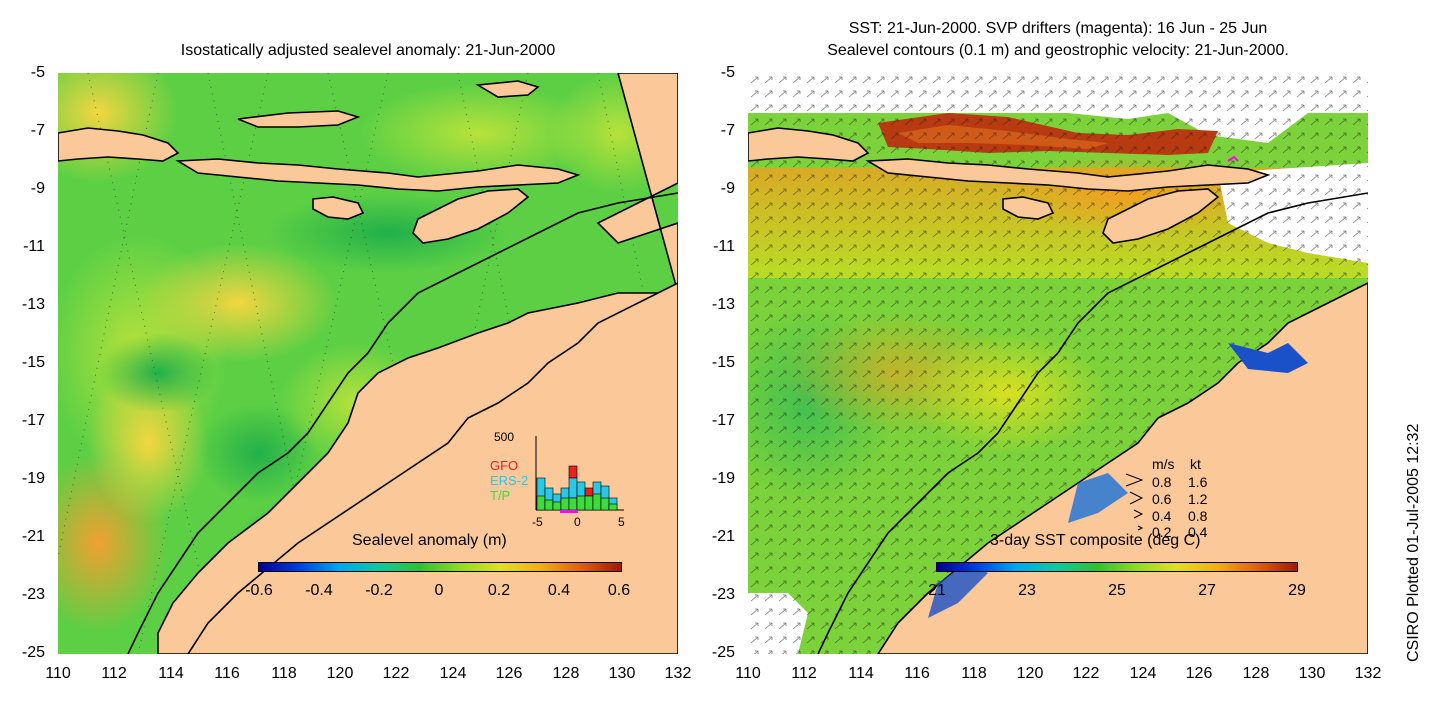 The height and width of the screenshot is (720, 1440). I want to click on colorbar-tick-label: 21, so click(937, 590).